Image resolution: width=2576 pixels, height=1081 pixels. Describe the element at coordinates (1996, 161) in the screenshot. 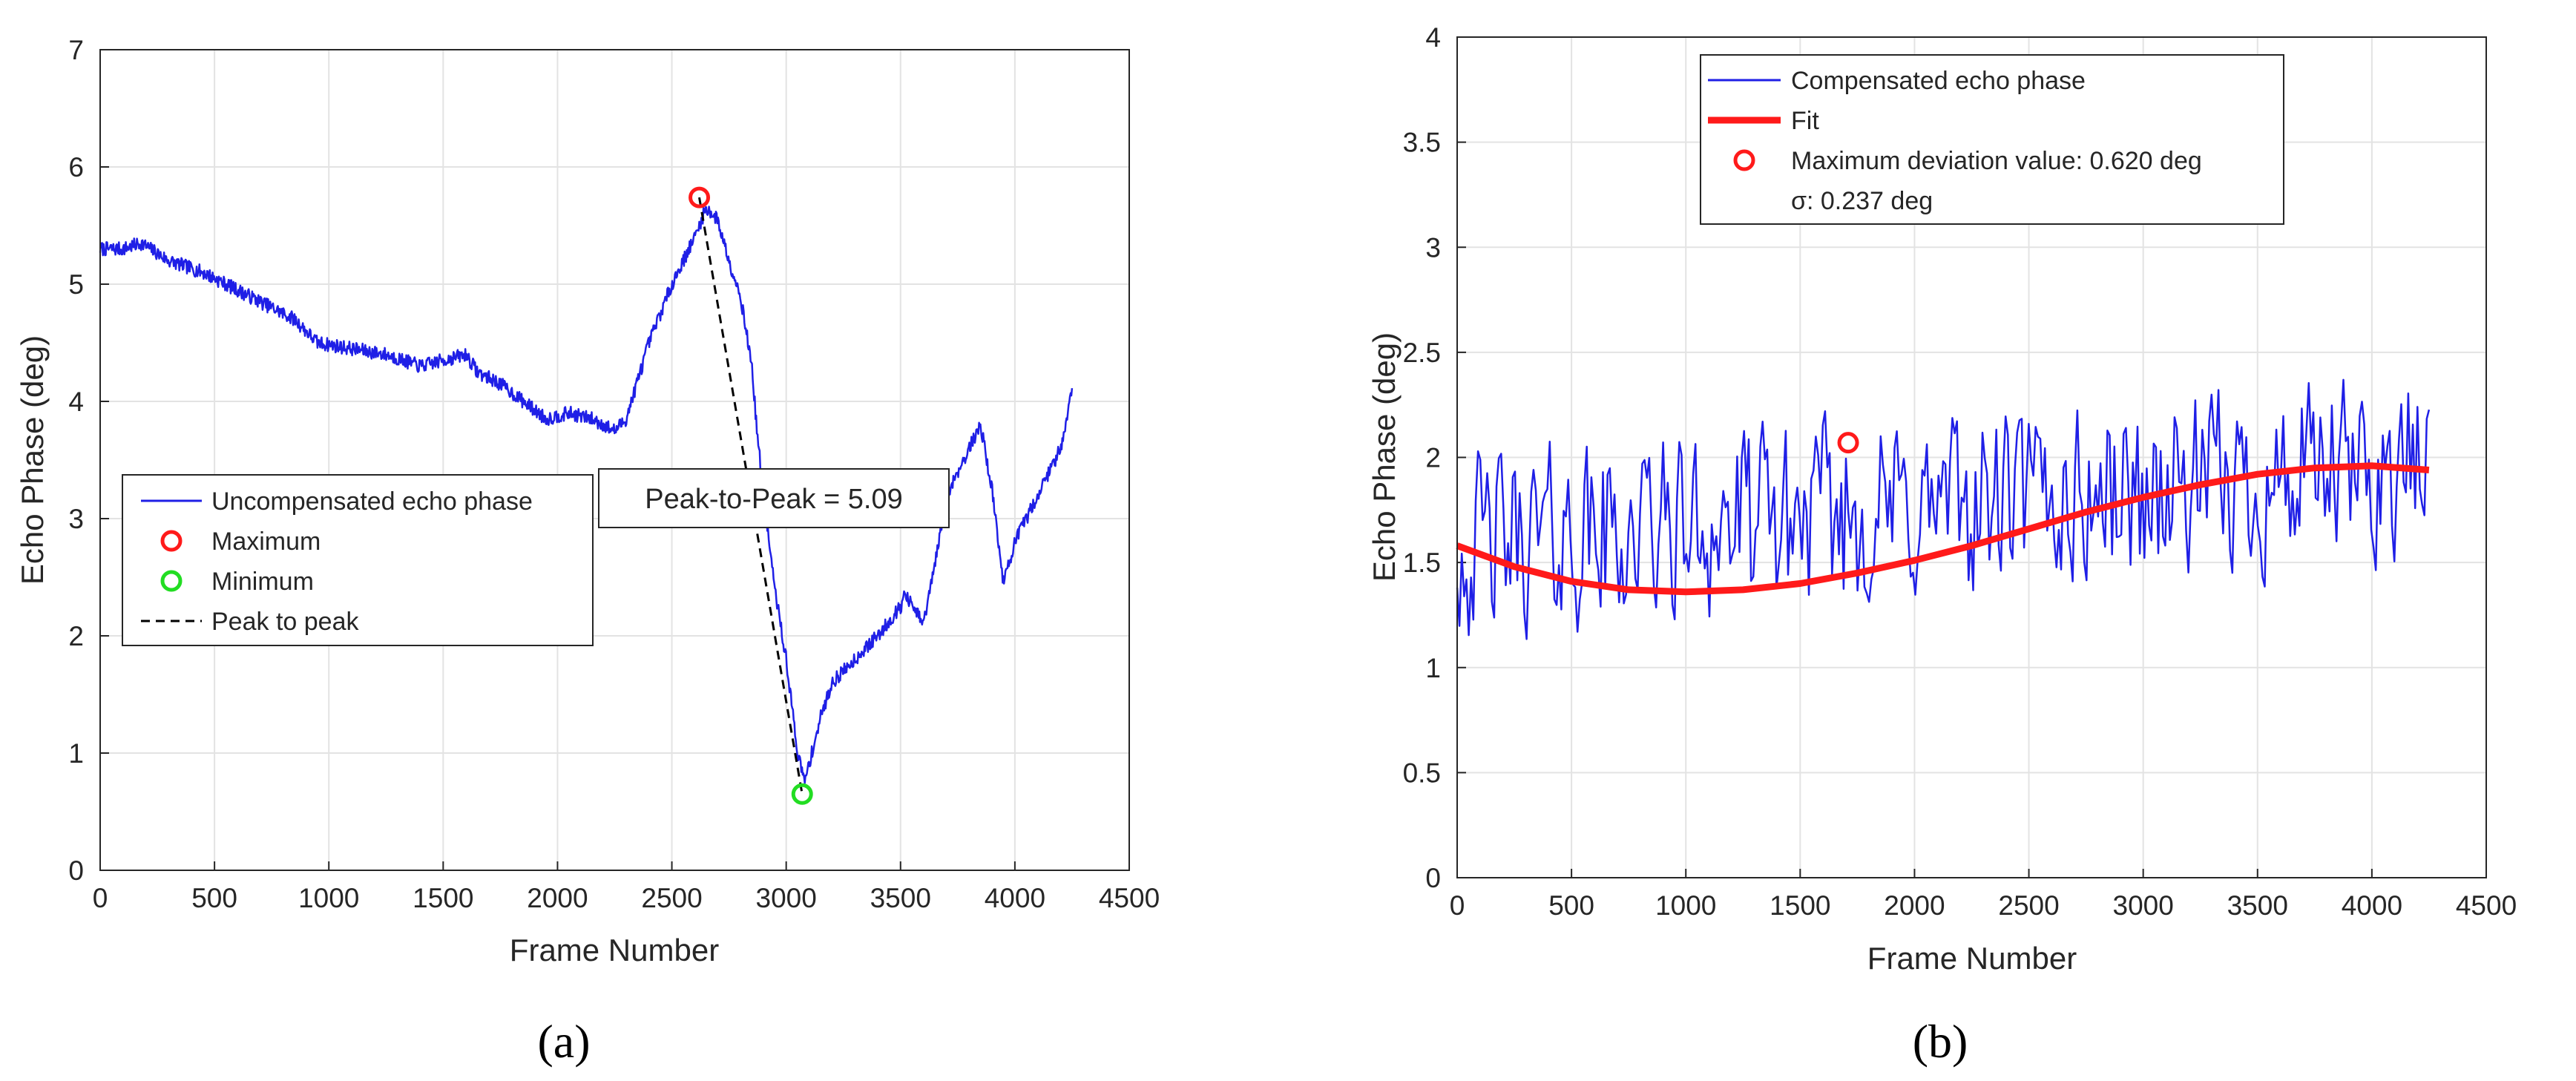

I see `legend-label-max-deviation: Maximum deviation value: 0.620 deg` at that location.